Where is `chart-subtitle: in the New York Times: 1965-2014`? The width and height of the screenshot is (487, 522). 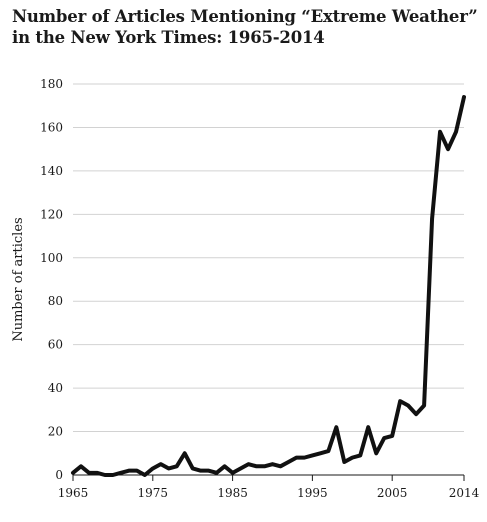 chart-subtitle: in the New York Times: 1965-2014 is located at coordinates (168, 37).